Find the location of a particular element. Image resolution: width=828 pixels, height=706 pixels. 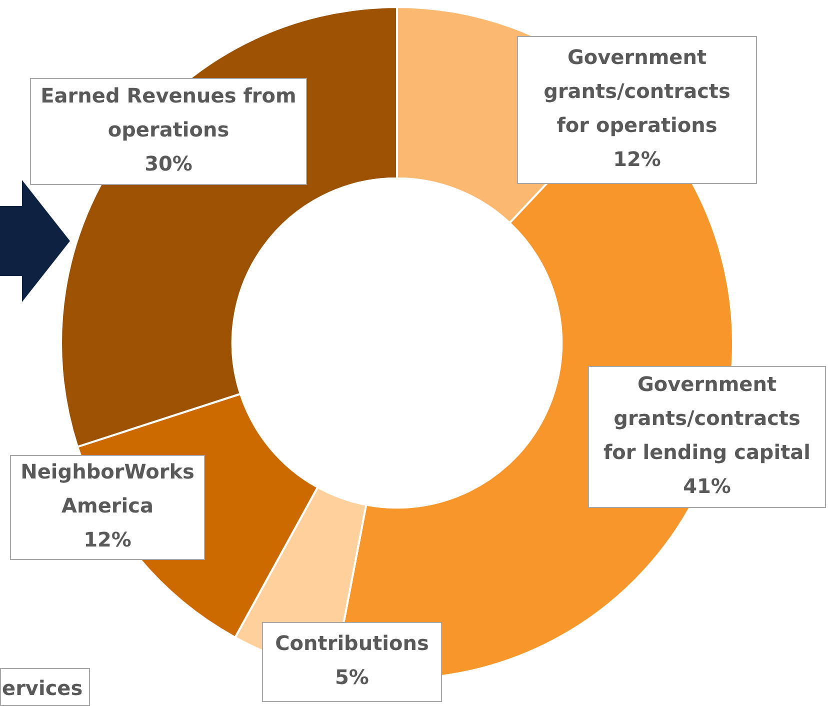

slice-label: Government grants/contracts for lending capital is located at coordinates (707, 418).